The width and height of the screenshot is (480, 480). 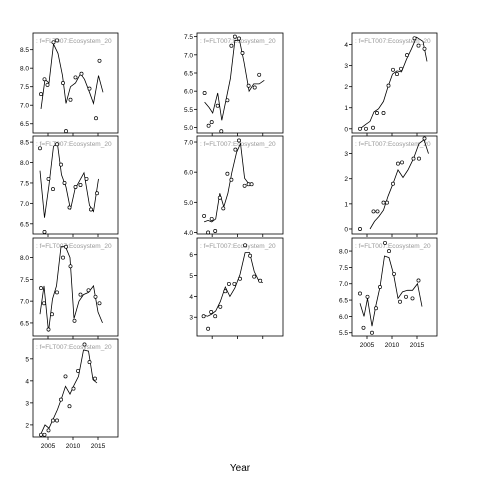 I want to click on y-tick-label: 5, so click(x=27, y=359).